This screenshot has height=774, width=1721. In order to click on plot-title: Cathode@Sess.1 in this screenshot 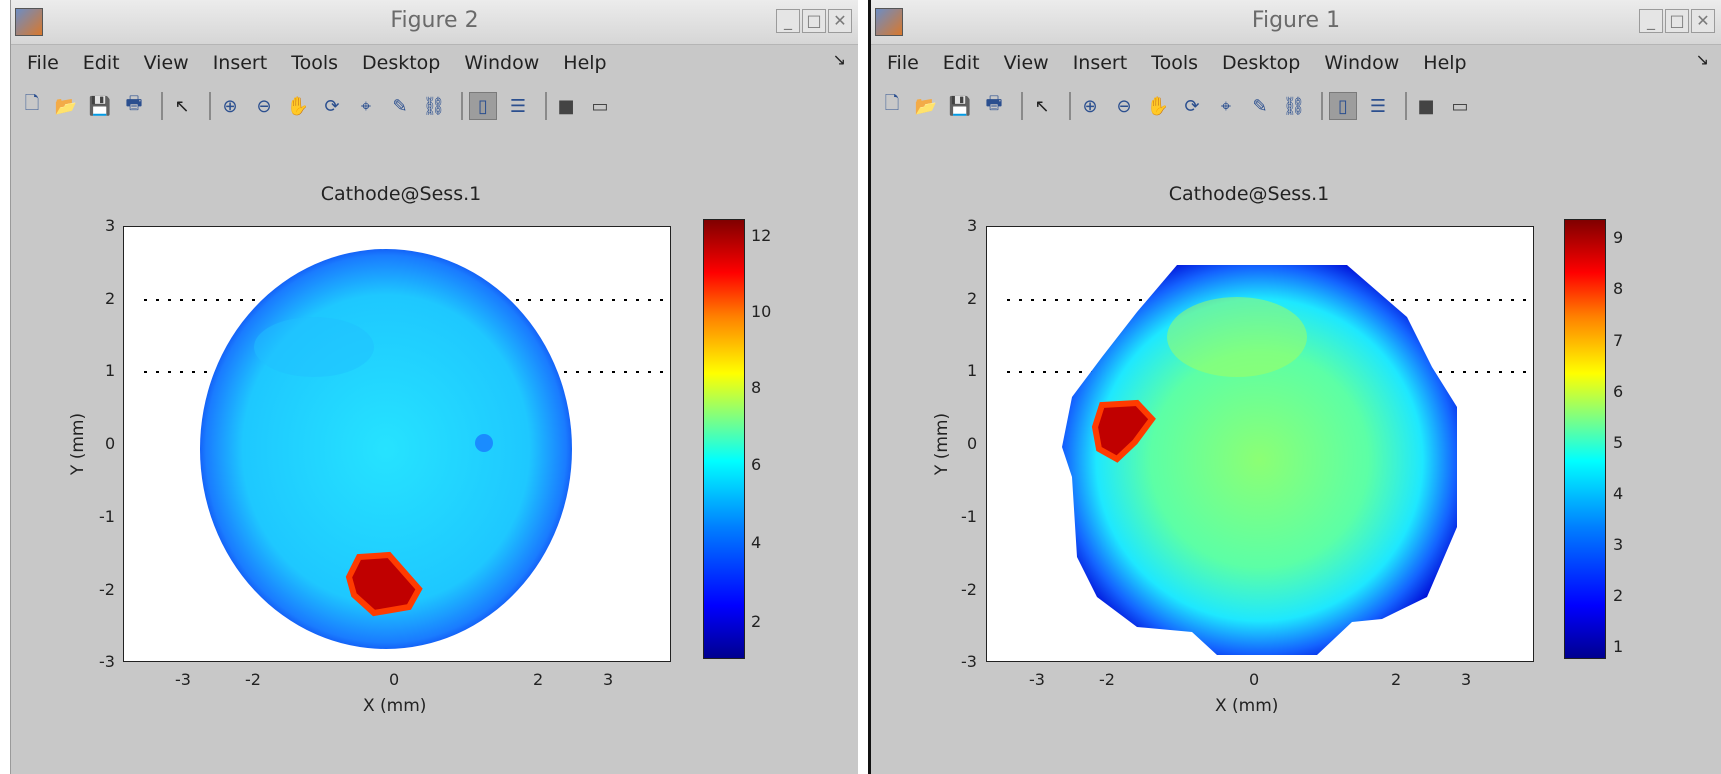, I will do `click(1249, 194)`.